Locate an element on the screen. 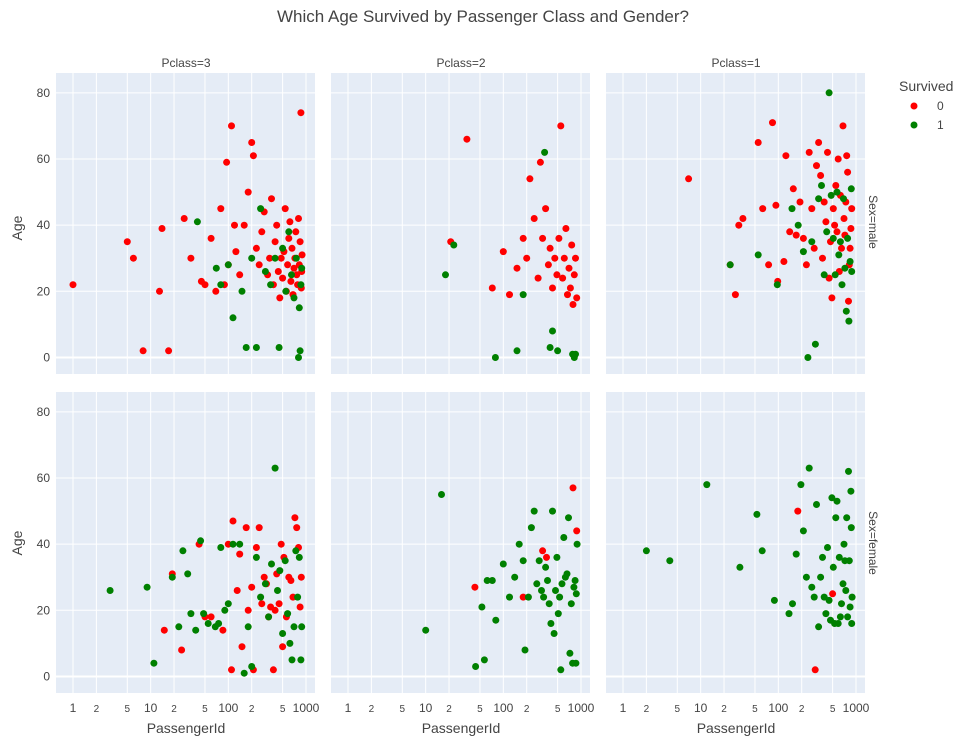 The height and width of the screenshot is (745, 970). x-tick-label: 2 is located at coordinates (527, 709).